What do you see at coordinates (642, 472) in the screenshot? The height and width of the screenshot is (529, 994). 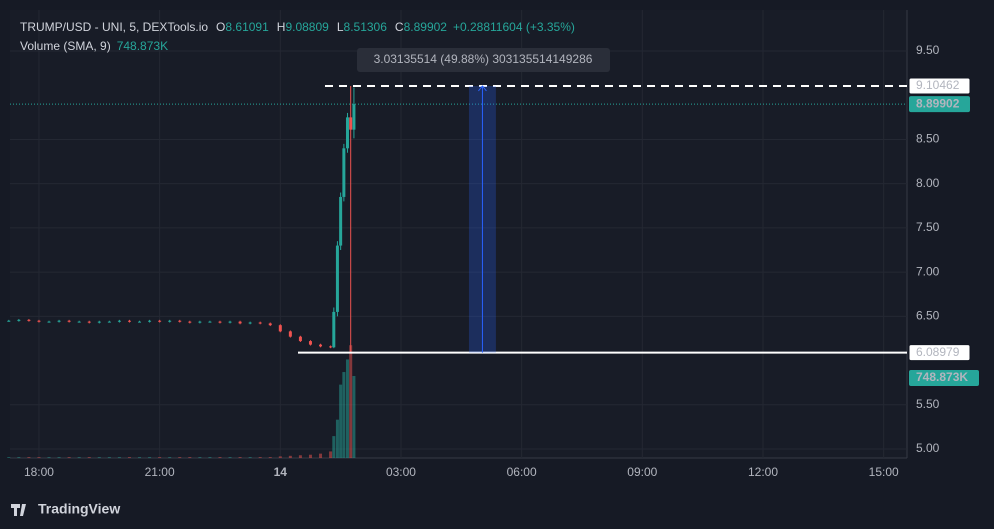 I see `x-tick-label: 09:00` at bounding box center [642, 472].